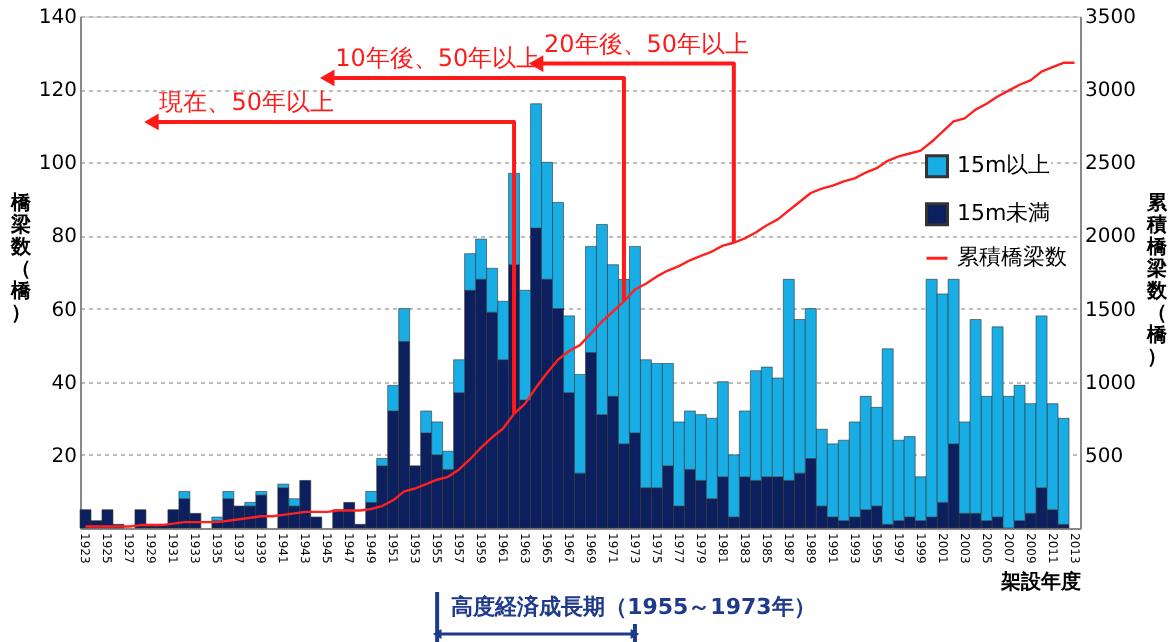  I want to click on y2-tick-label: 3500, so click(1110, 18).